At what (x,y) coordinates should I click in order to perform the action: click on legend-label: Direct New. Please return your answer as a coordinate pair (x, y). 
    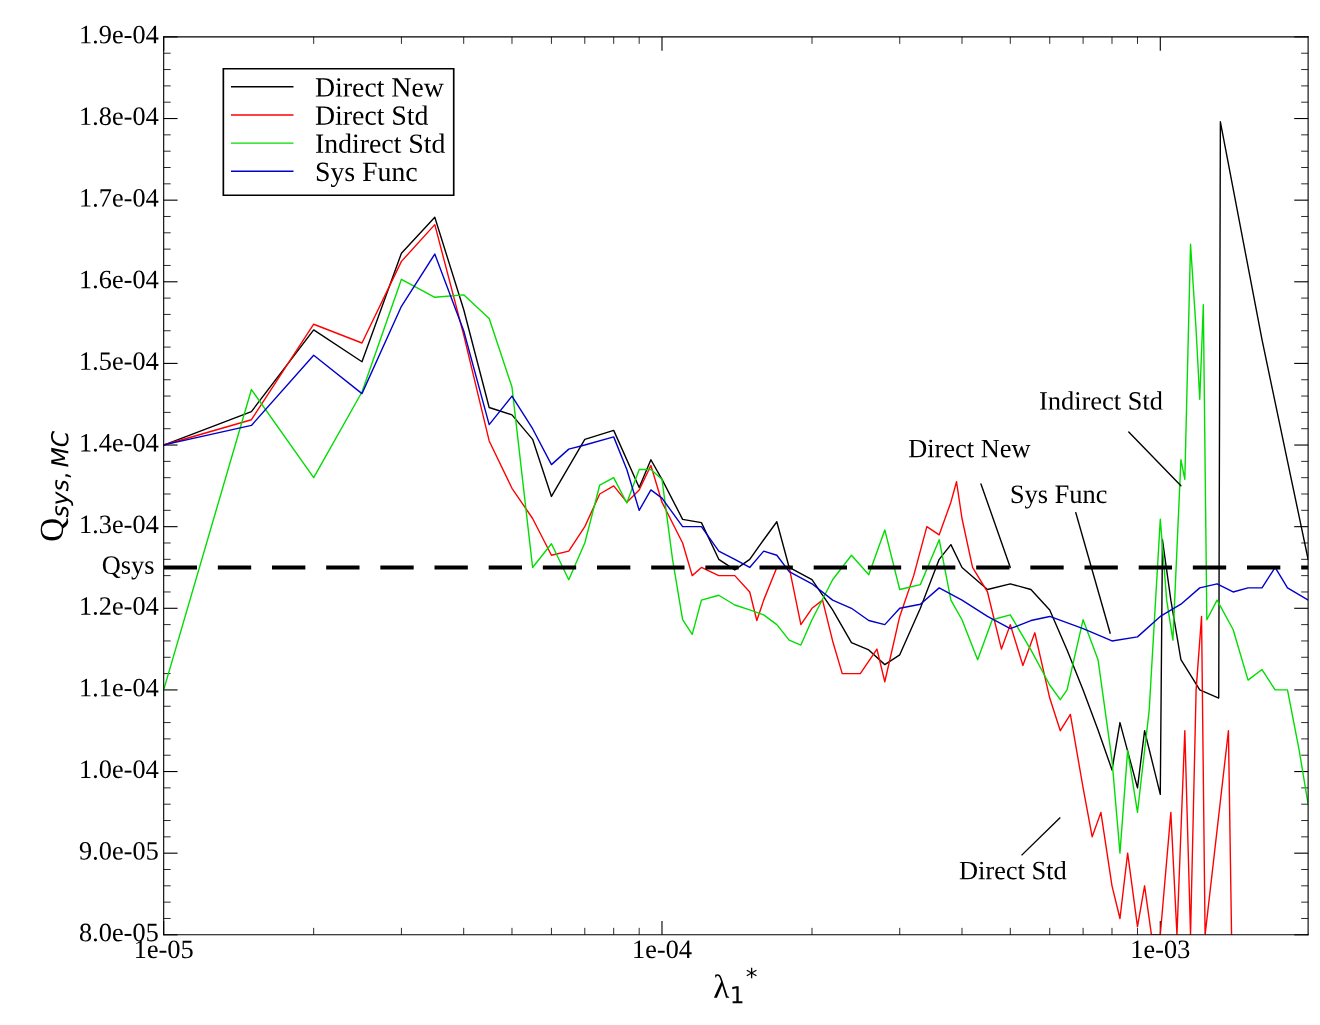
    Looking at the image, I should click on (379, 87).